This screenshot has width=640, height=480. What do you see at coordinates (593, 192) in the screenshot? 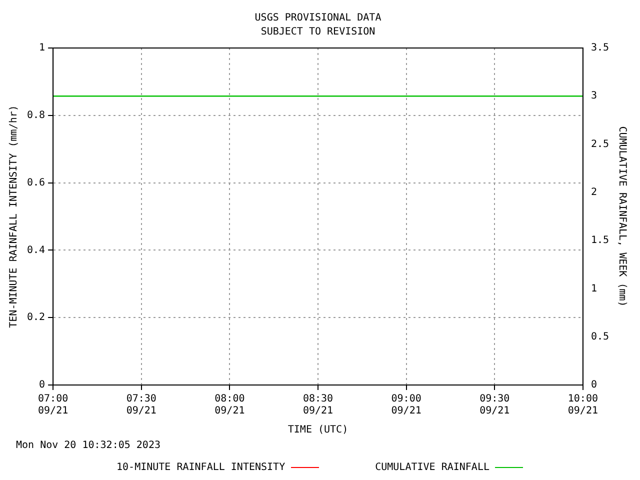
I see `y2-tick-label: 2` at bounding box center [593, 192].